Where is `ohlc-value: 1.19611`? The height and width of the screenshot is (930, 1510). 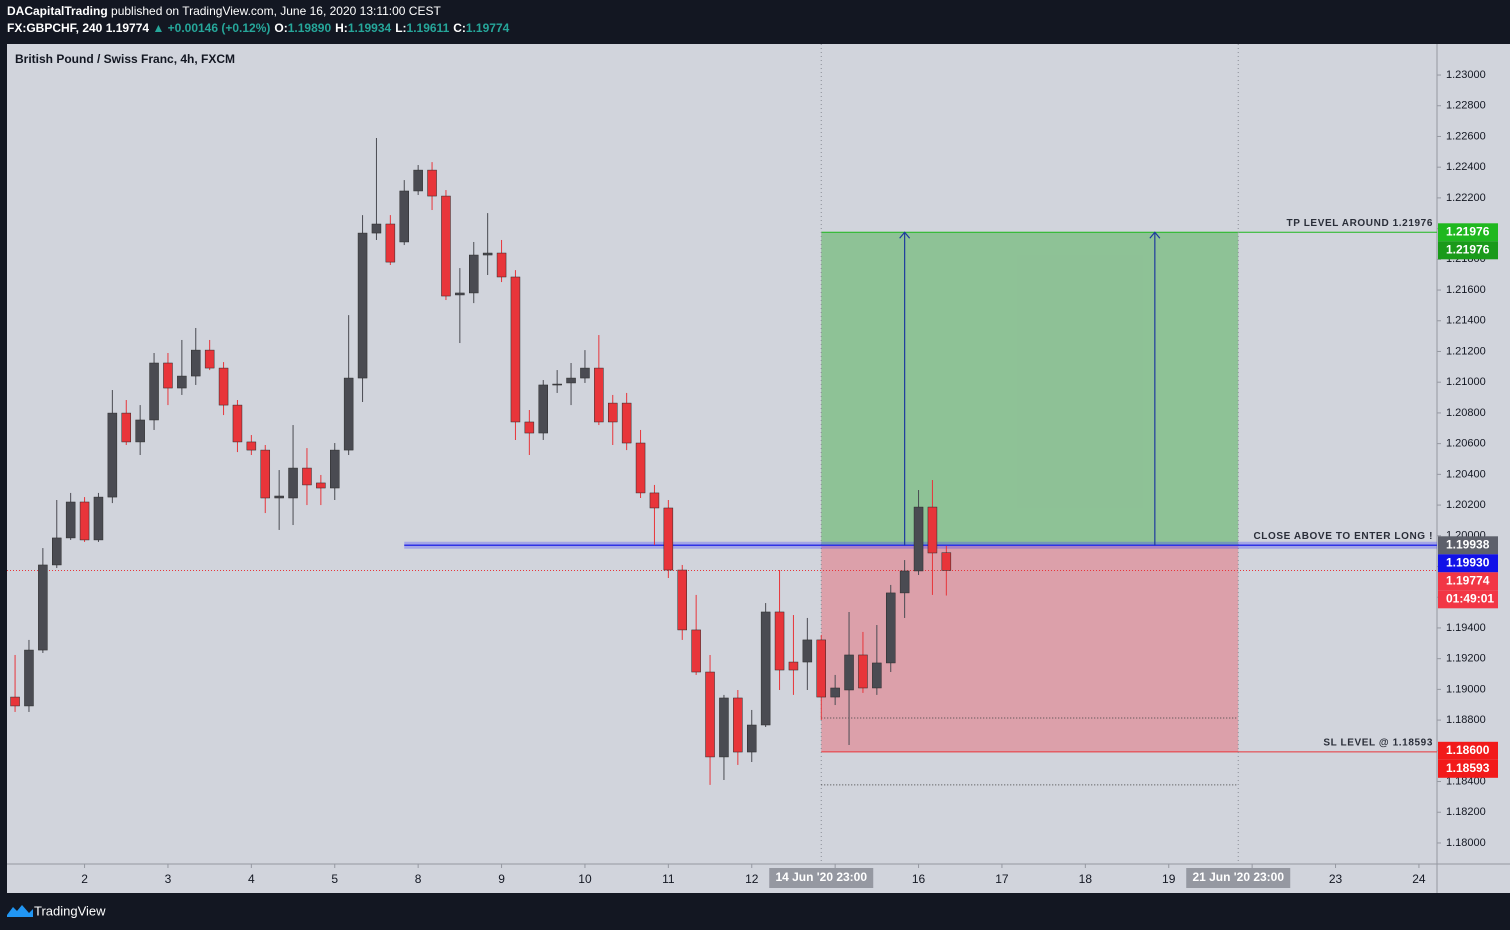 ohlc-value: 1.19611 is located at coordinates (428, 28).